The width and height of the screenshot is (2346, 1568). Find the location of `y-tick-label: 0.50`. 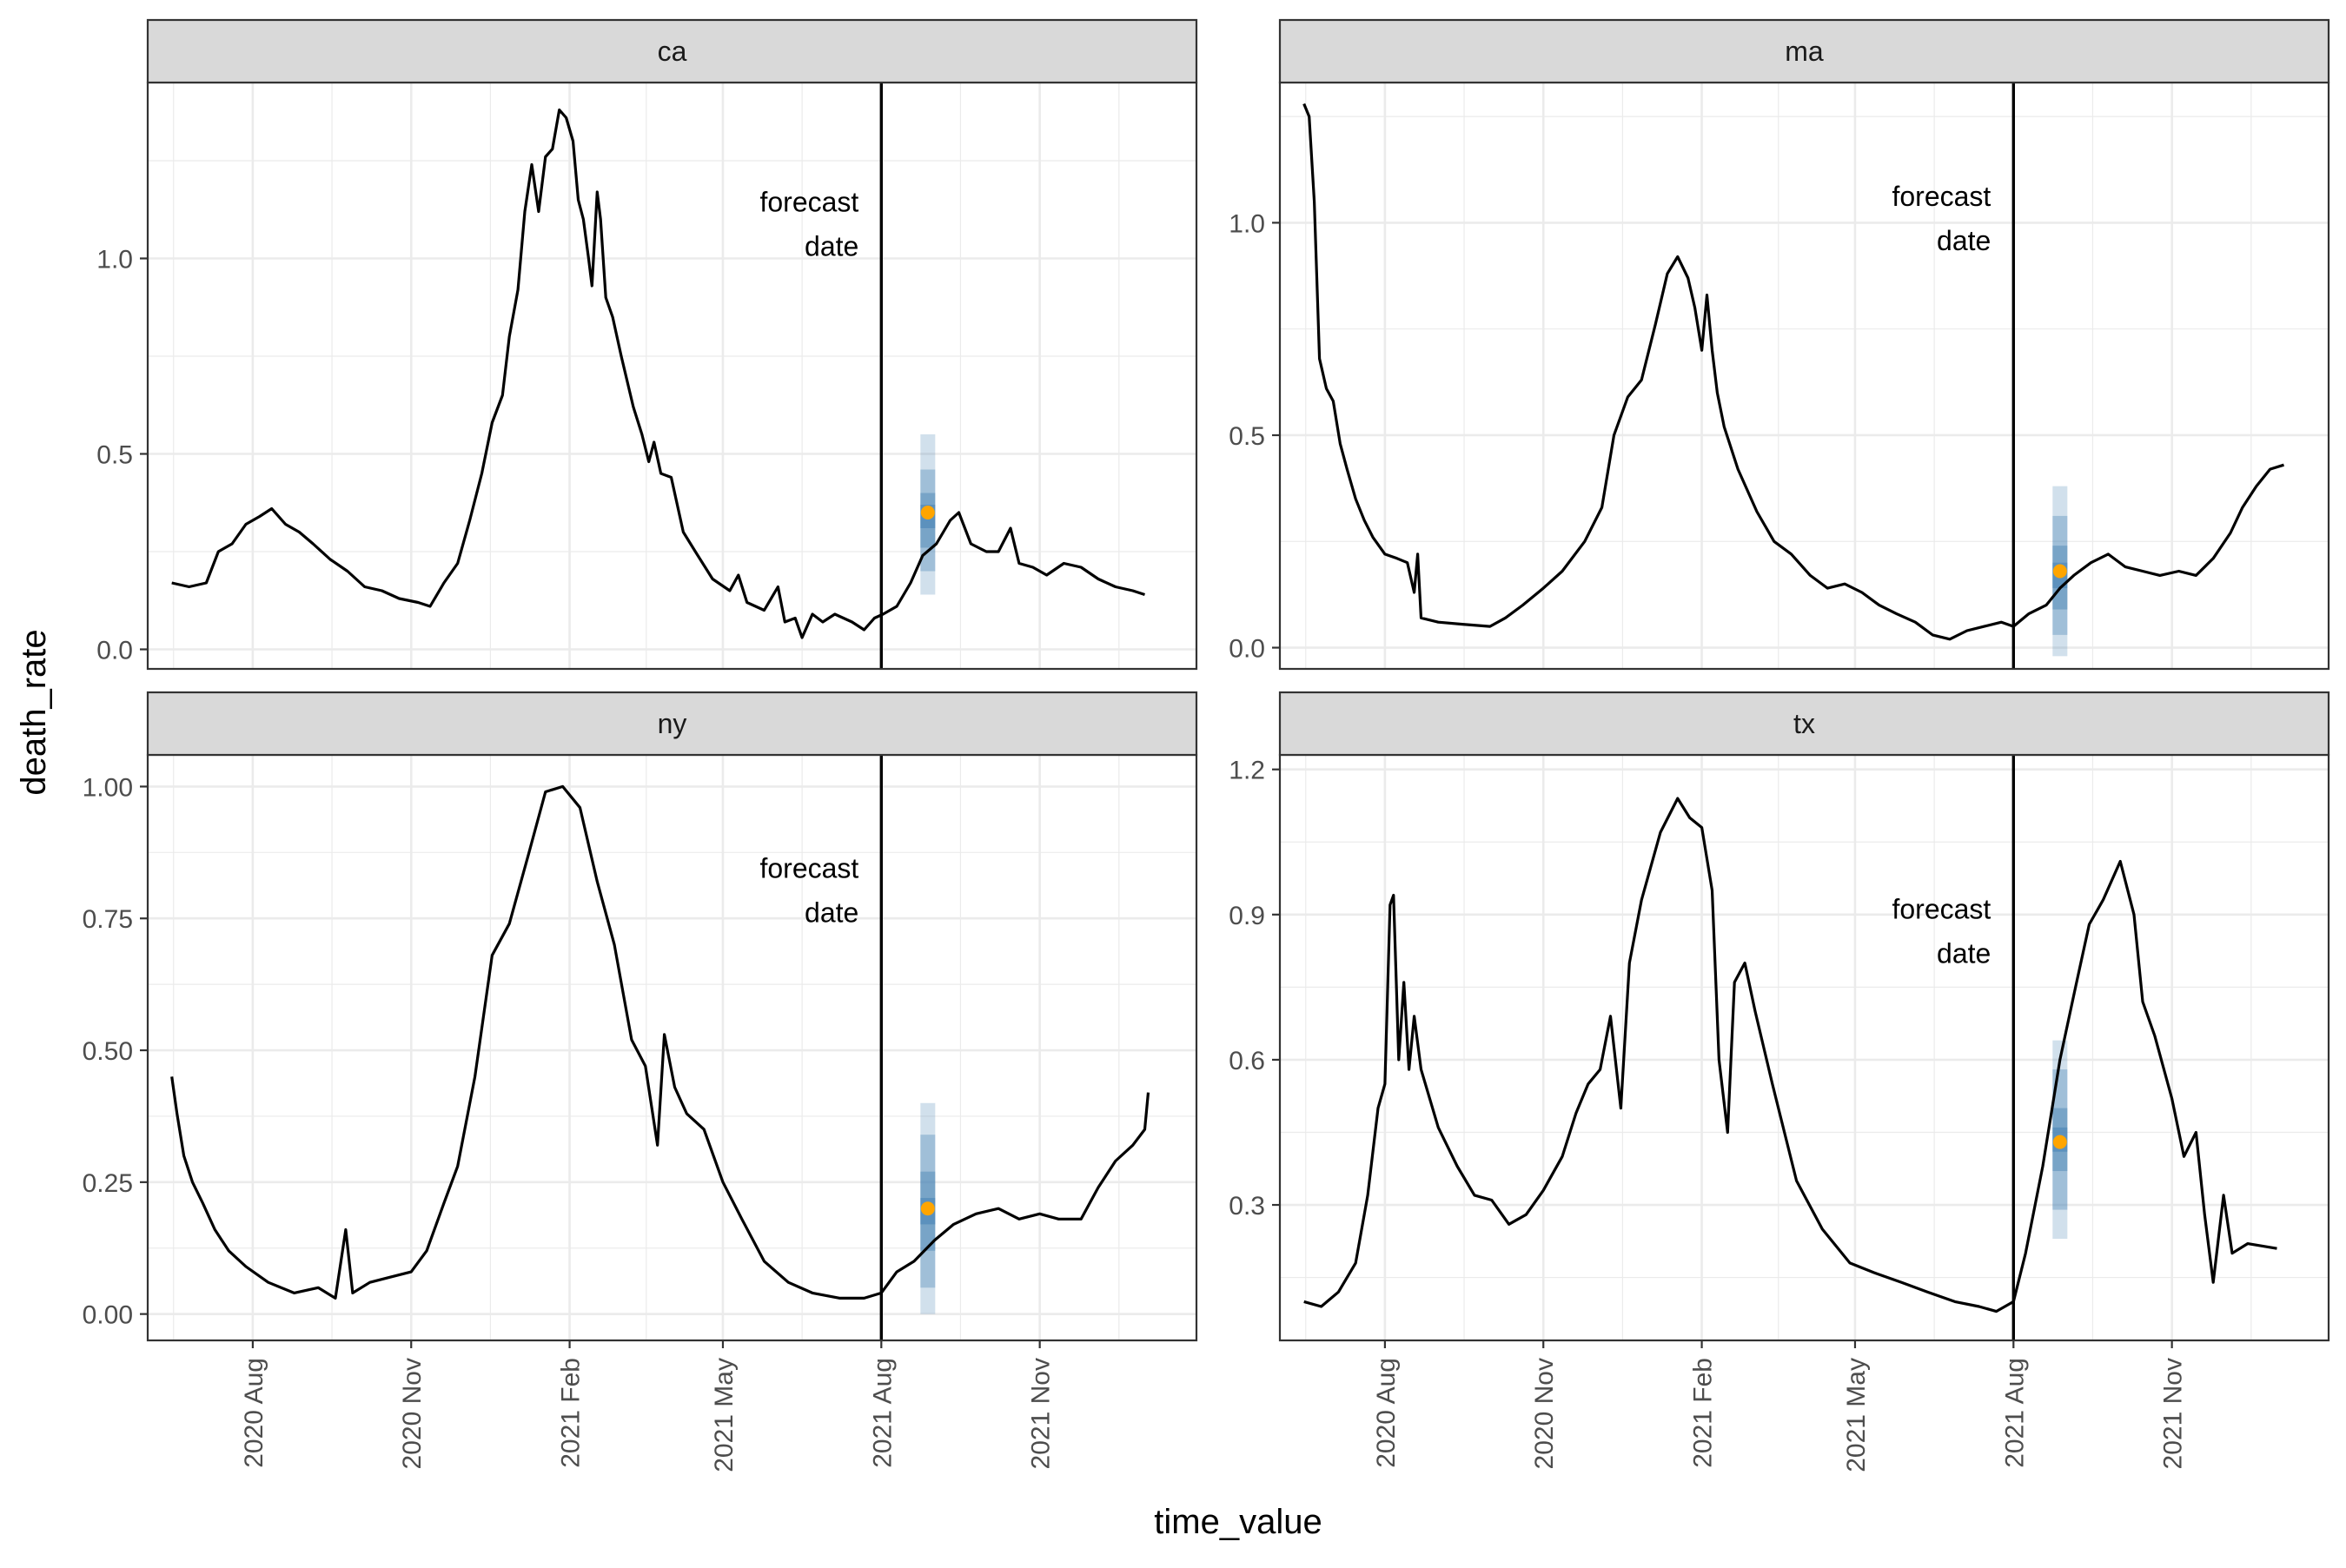

y-tick-label: 0.50 is located at coordinates (108, 1051).